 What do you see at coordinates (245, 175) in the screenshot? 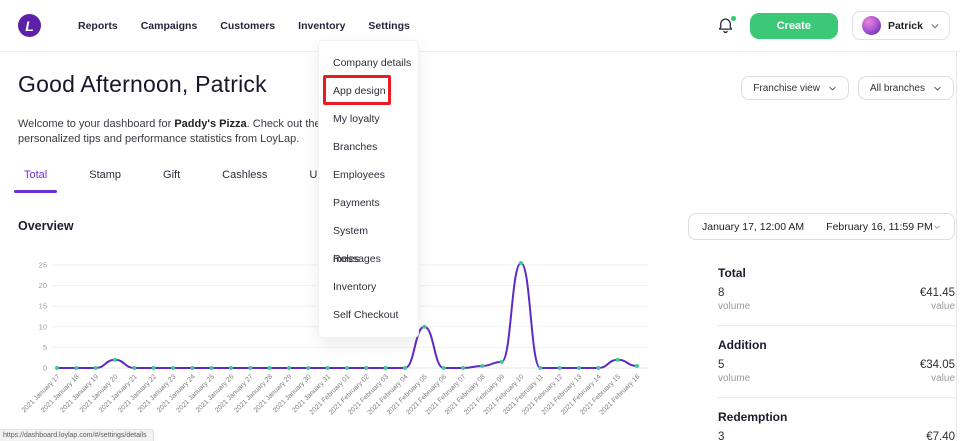
I see `tab-cashless: Cashless` at bounding box center [245, 175].